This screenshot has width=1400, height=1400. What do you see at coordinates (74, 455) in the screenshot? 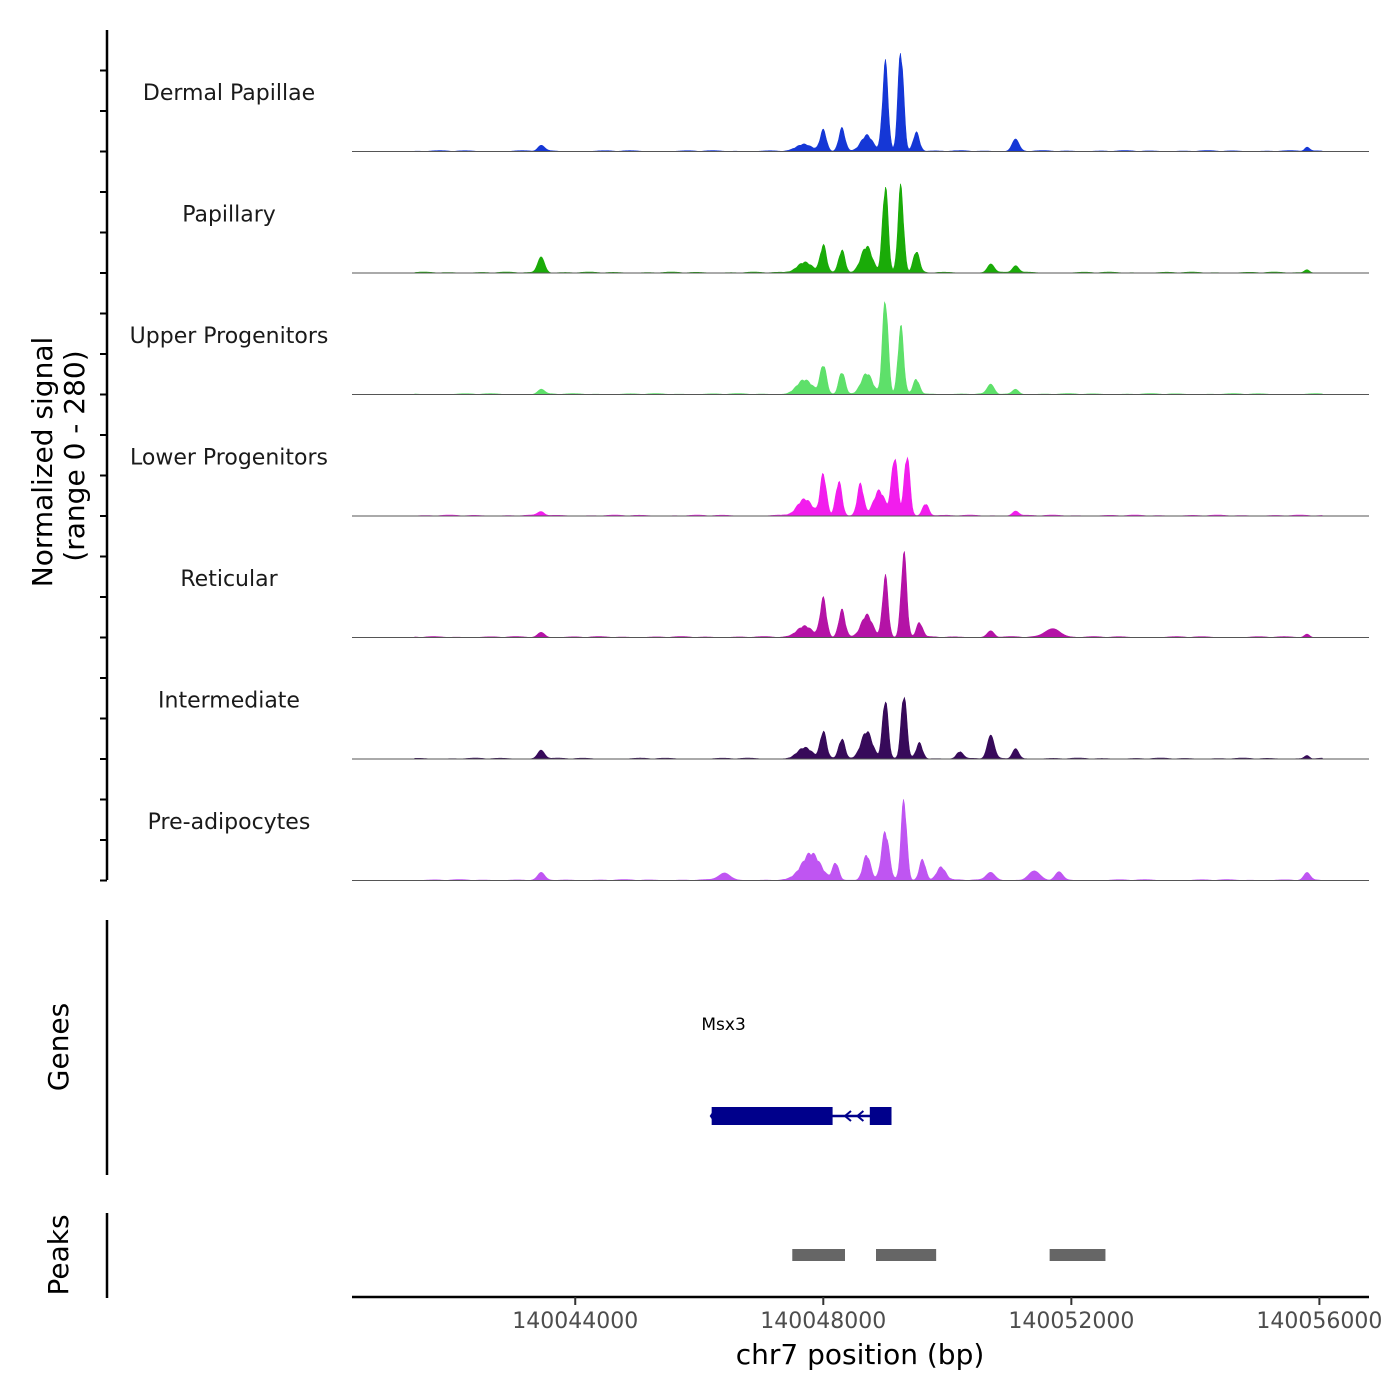
I see `y-axis-title-line2: (range 0 - 280)` at bounding box center [74, 455].